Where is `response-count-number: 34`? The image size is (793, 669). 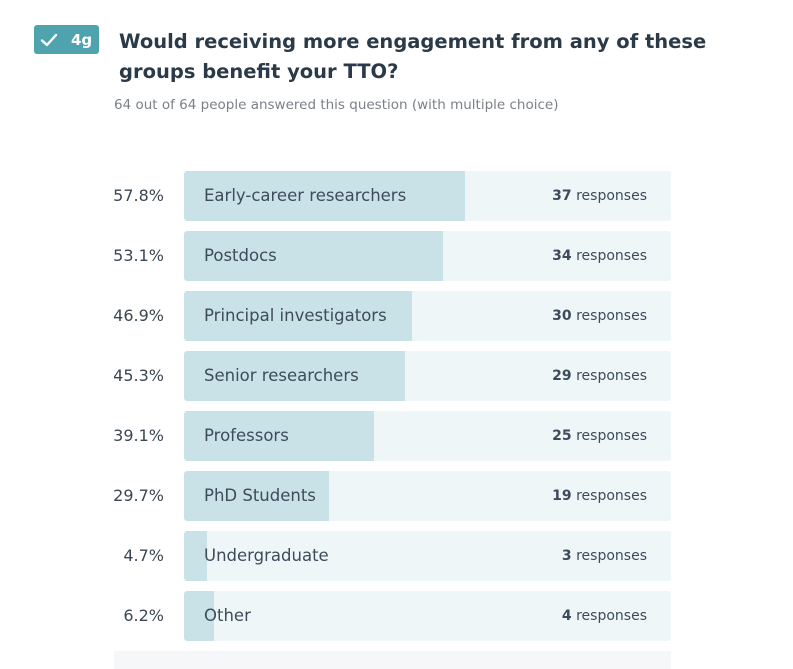 response-count-number: 34 is located at coordinates (562, 256).